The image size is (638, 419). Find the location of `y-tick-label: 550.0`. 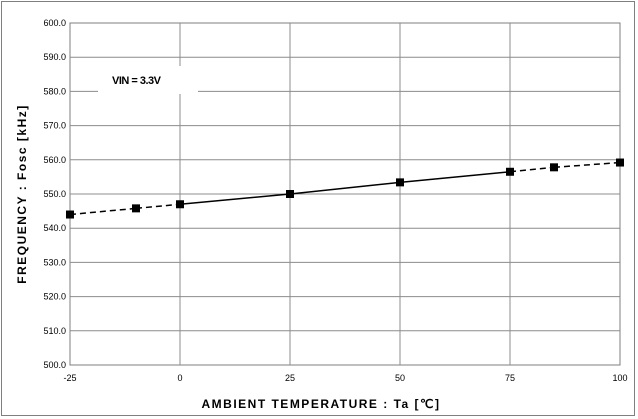

y-tick-label: 550.0 is located at coordinates (54, 194).